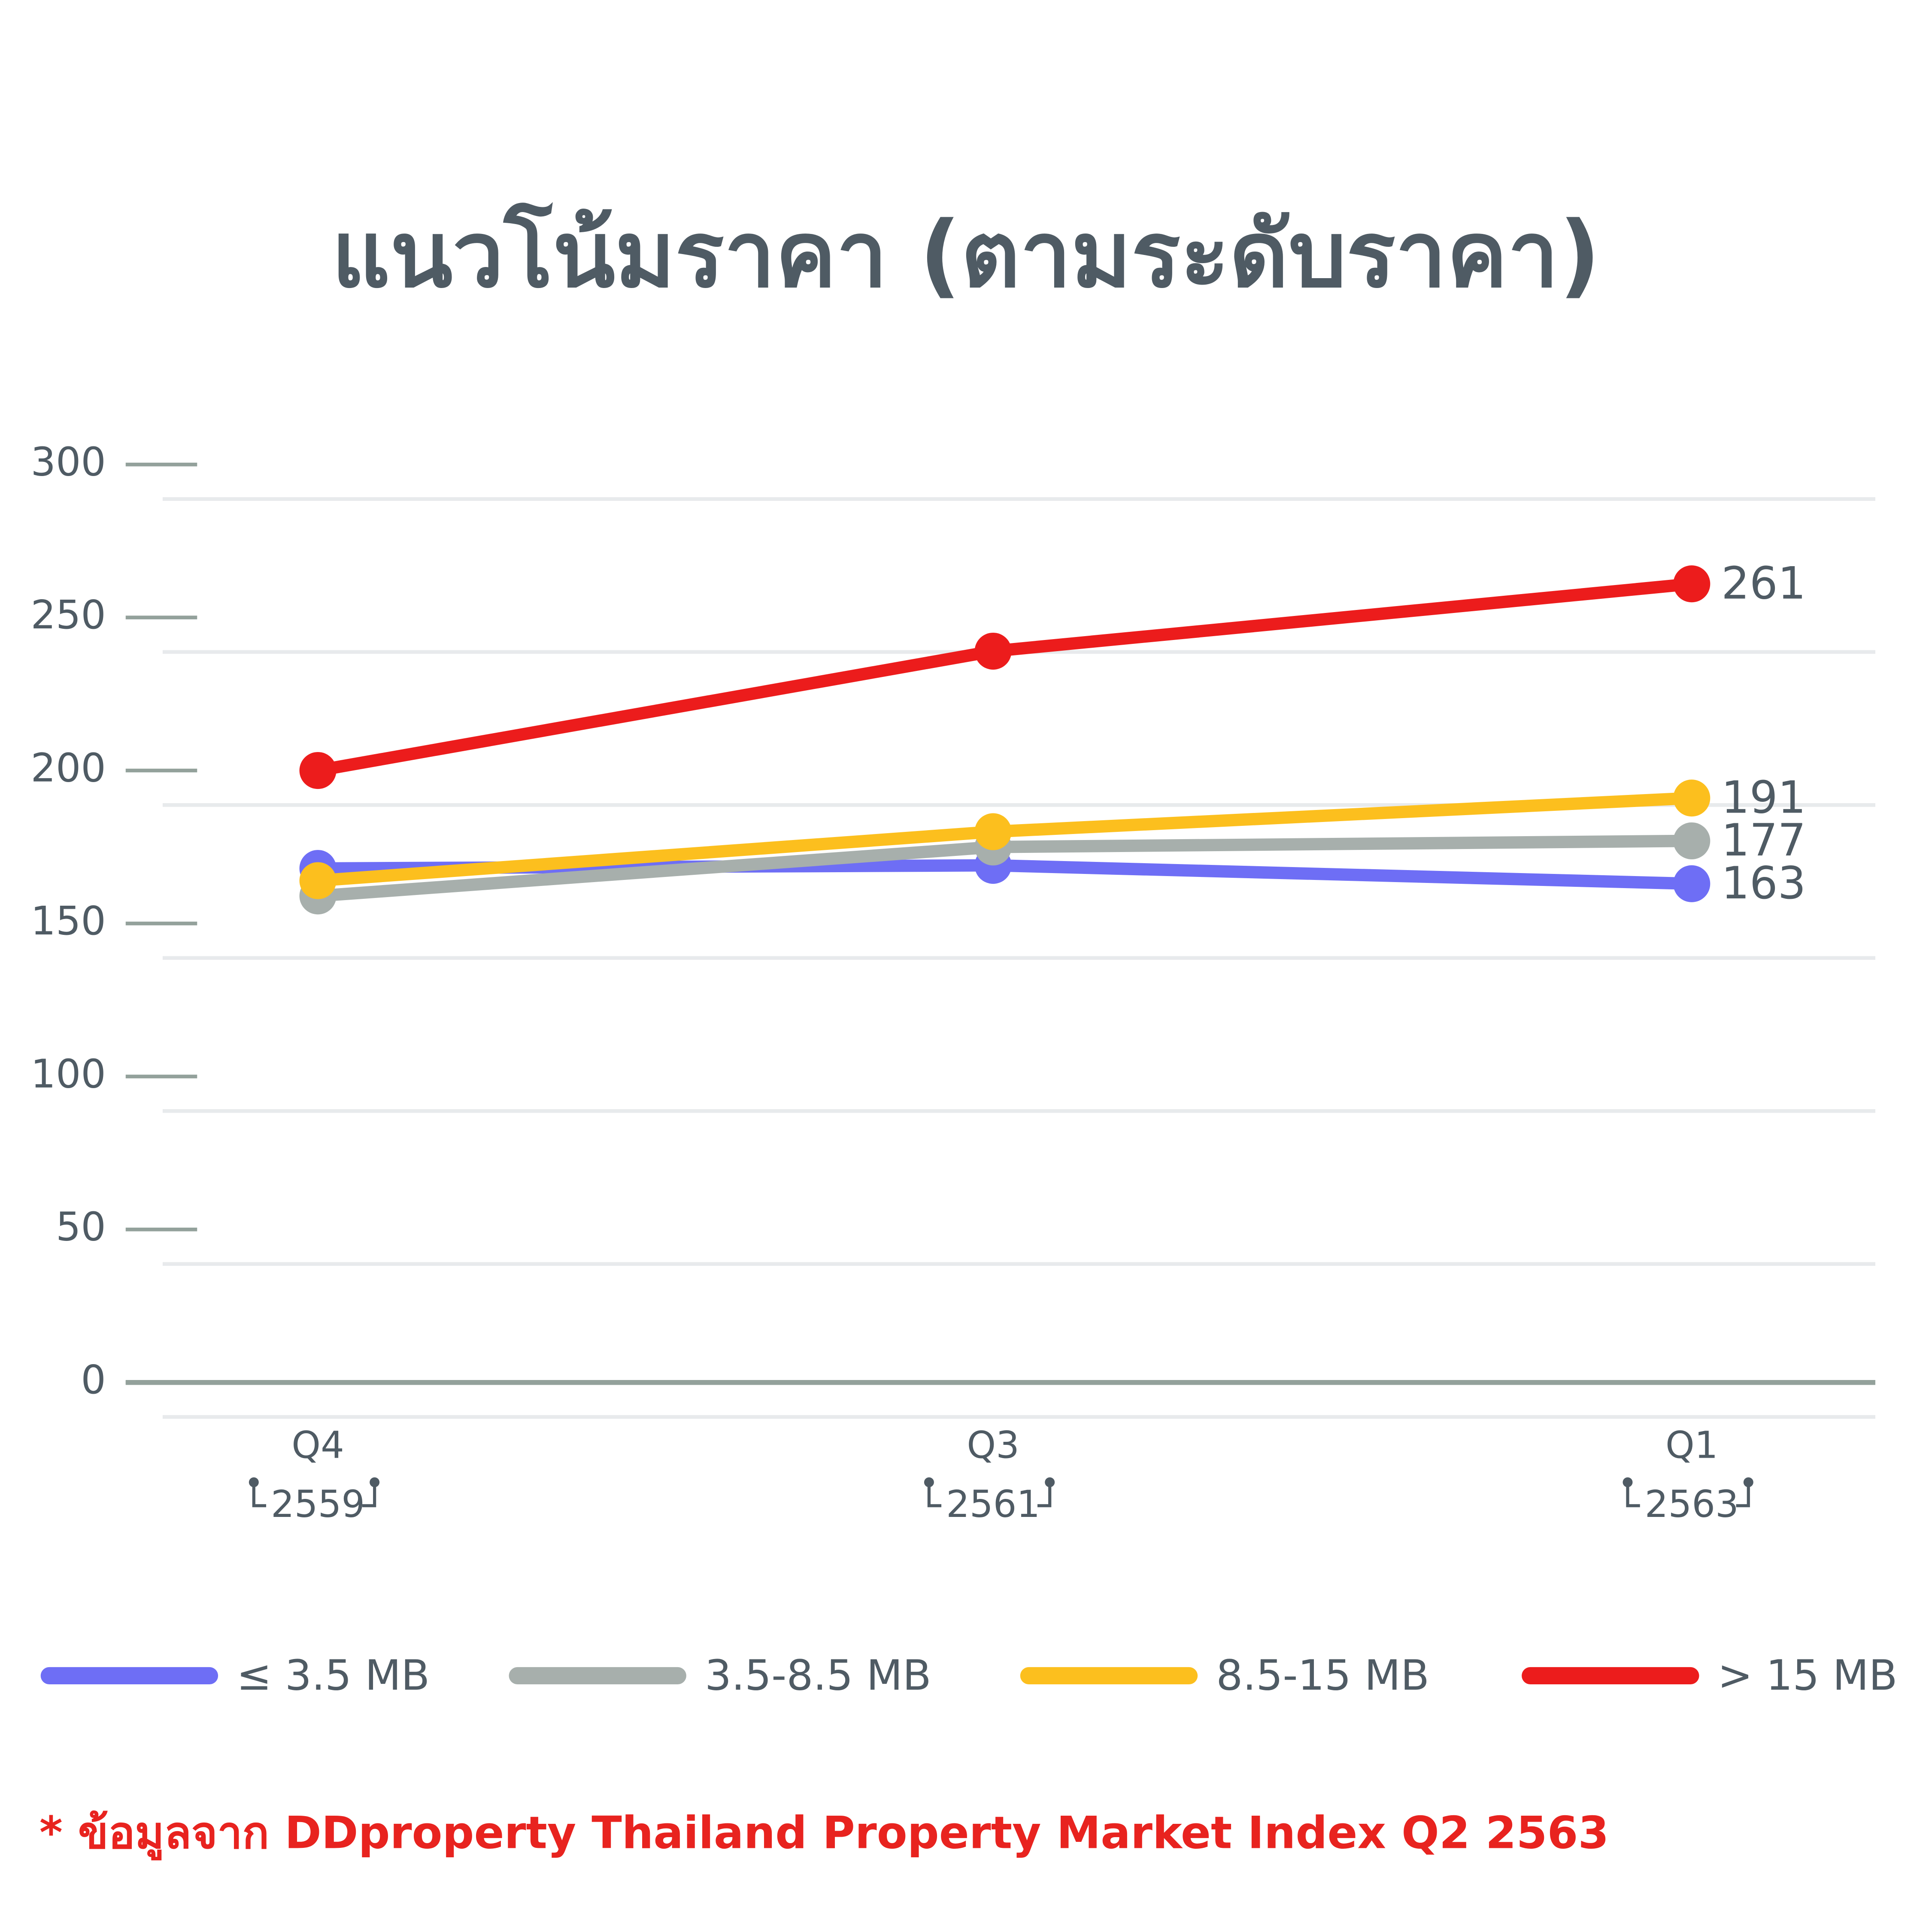  Describe the element at coordinates (1691, 1445) in the screenshot. I see `x-tick-label: Q1` at that location.